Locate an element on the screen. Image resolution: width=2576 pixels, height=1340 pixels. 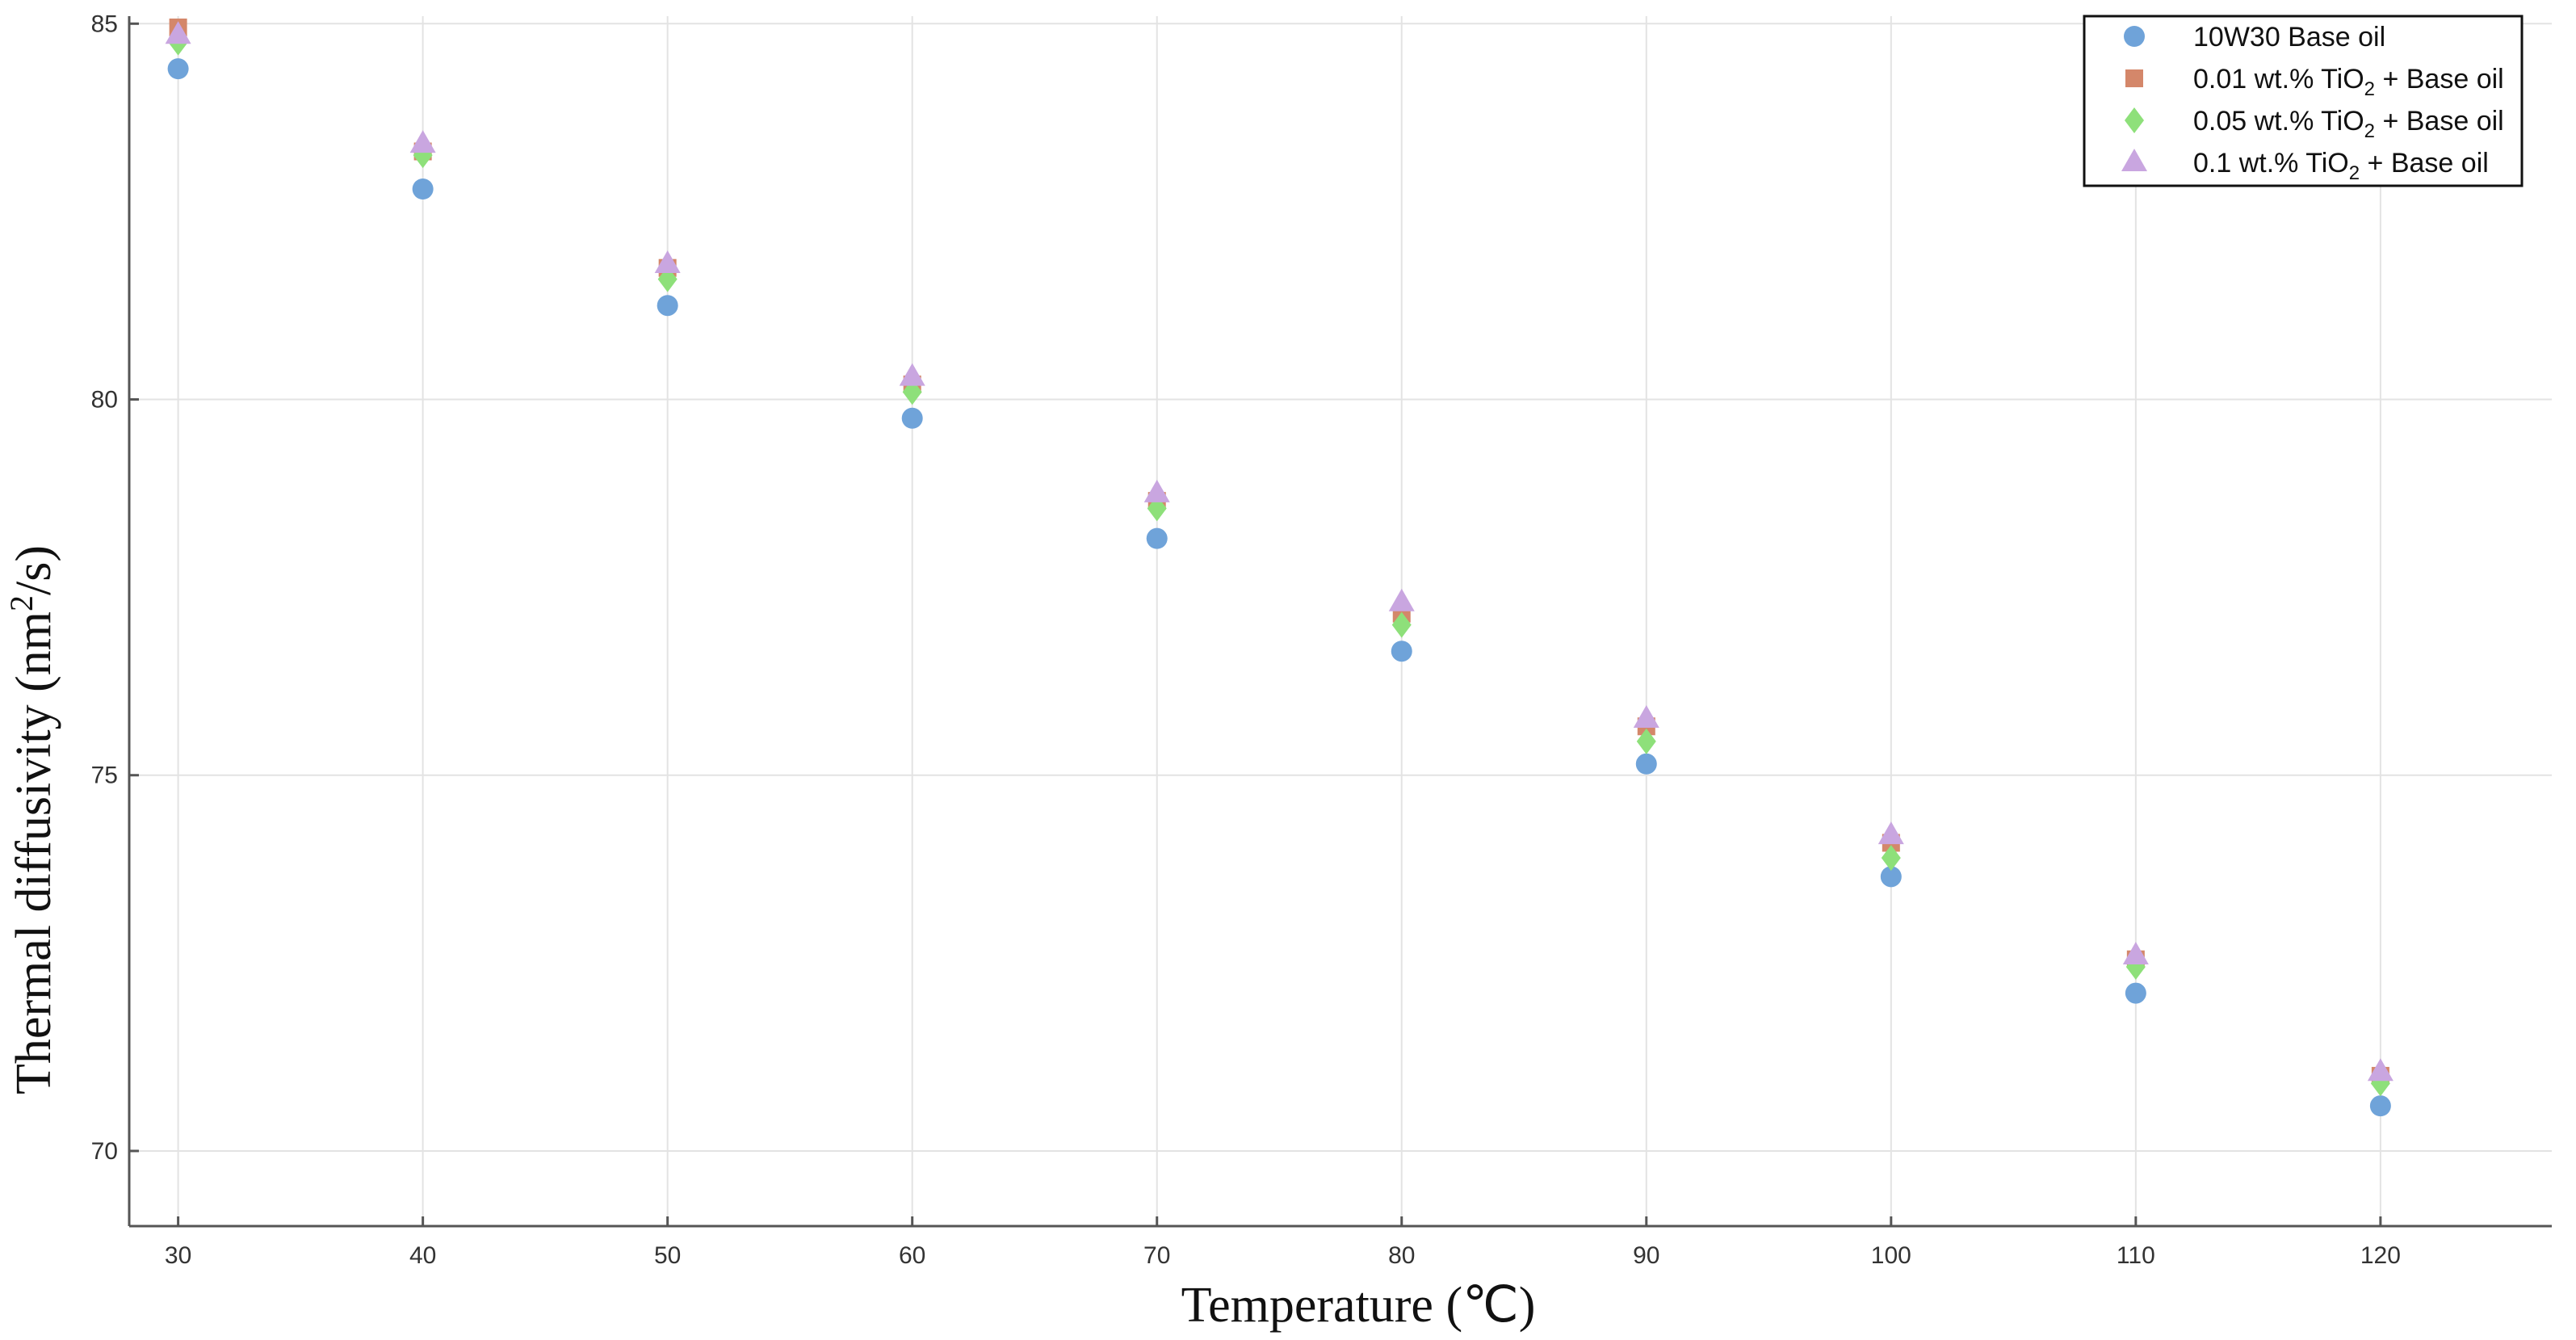
y-axis-title: Thermal diffusivity (nm2/s) is located at coordinates (32, 819).